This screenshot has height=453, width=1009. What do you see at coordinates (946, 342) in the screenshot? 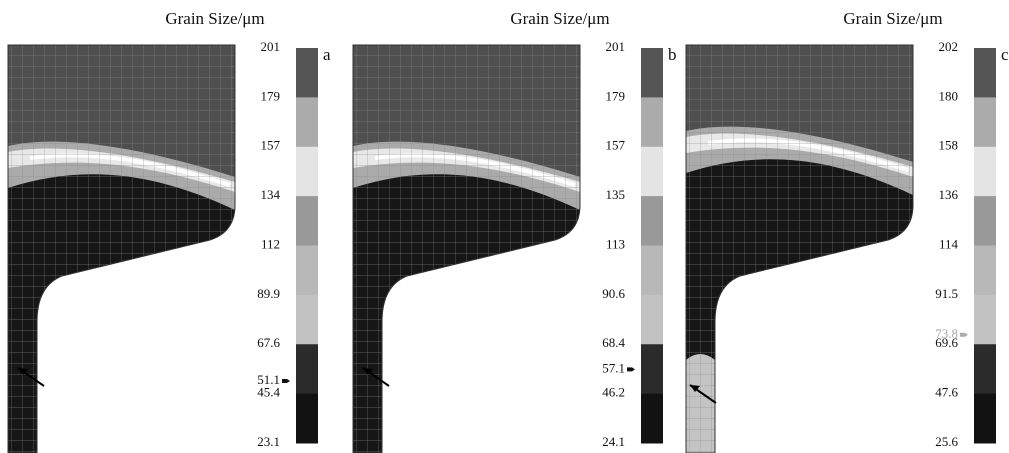
I see `tick-label: 69.6` at bounding box center [946, 342].